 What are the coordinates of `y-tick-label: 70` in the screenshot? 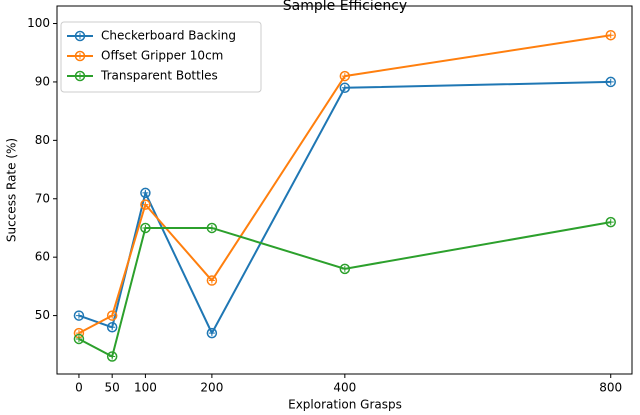 It's located at (42, 198).